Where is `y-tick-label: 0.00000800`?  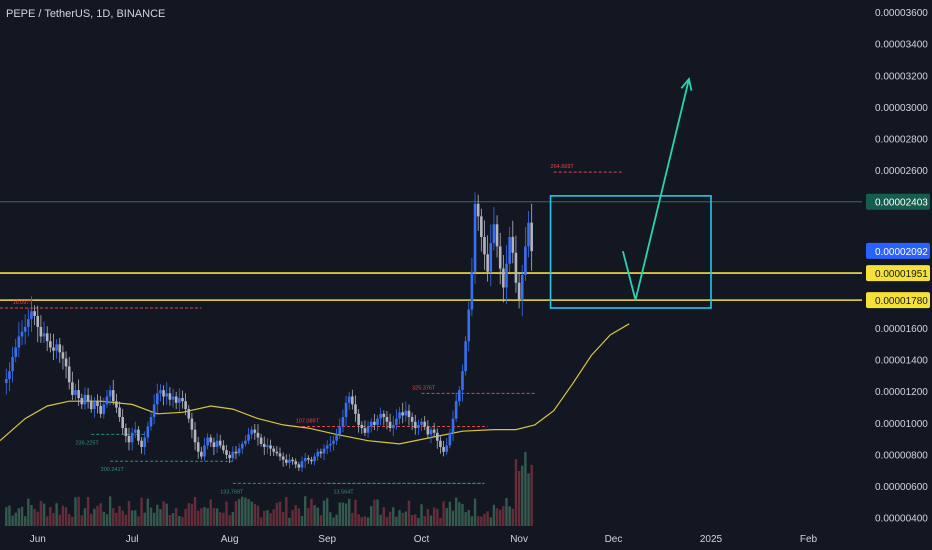 y-tick-label: 0.00000800 is located at coordinates (901, 455).